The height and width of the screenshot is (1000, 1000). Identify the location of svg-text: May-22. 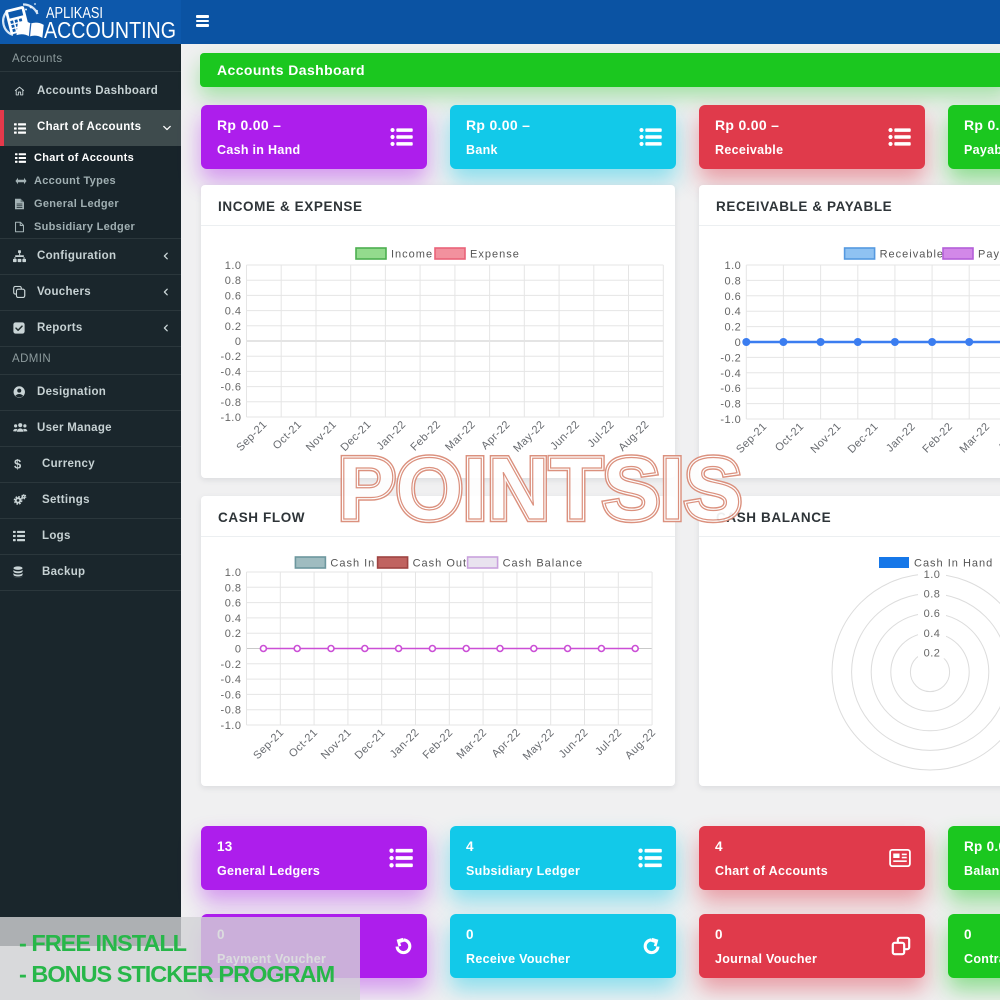
(539, 745).